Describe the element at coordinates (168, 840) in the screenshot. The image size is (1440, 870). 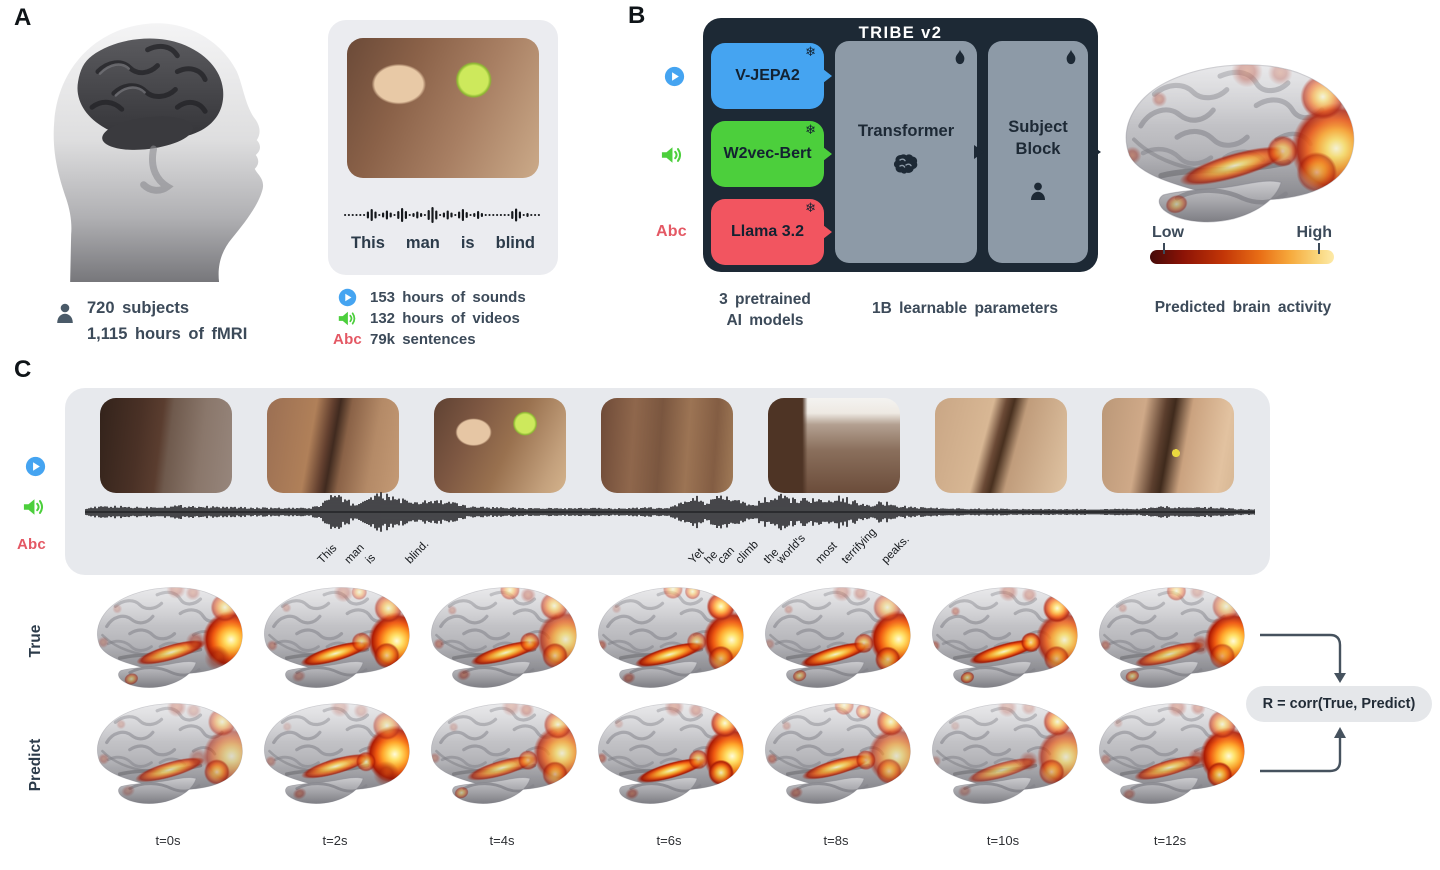
I see `time-label: t=0s` at that location.